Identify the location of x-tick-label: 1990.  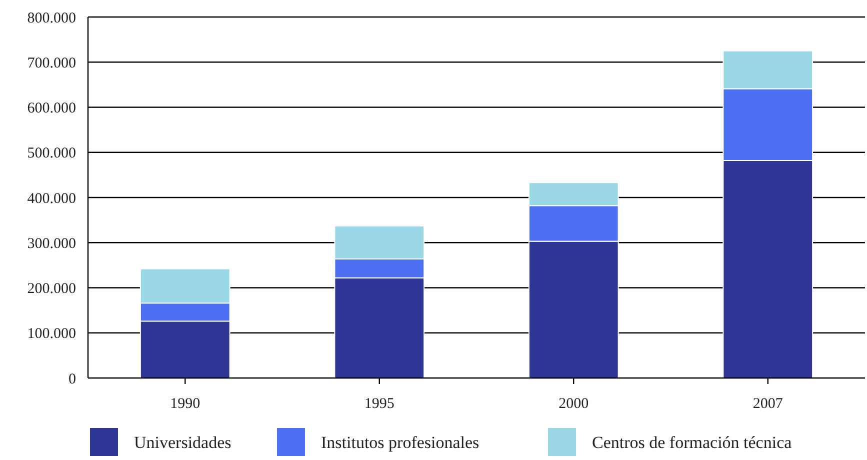
(185, 404).